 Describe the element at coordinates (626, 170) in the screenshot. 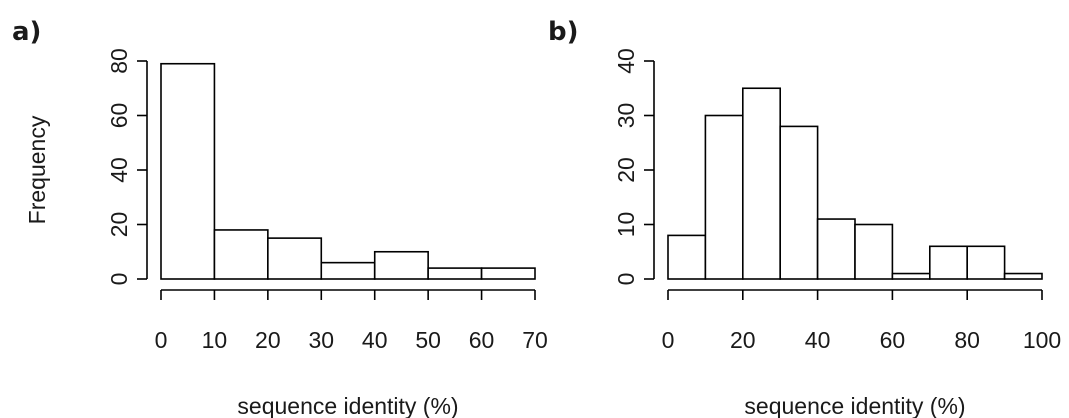

I see `y-tick-label-b-2: 20` at that location.